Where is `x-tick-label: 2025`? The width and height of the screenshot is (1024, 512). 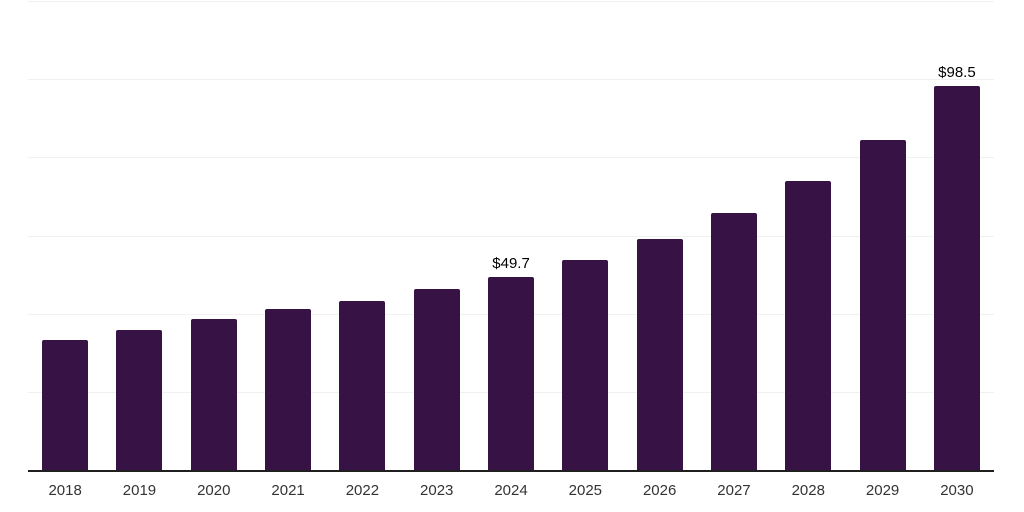 x-tick-label: 2025 is located at coordinates (585, 490).